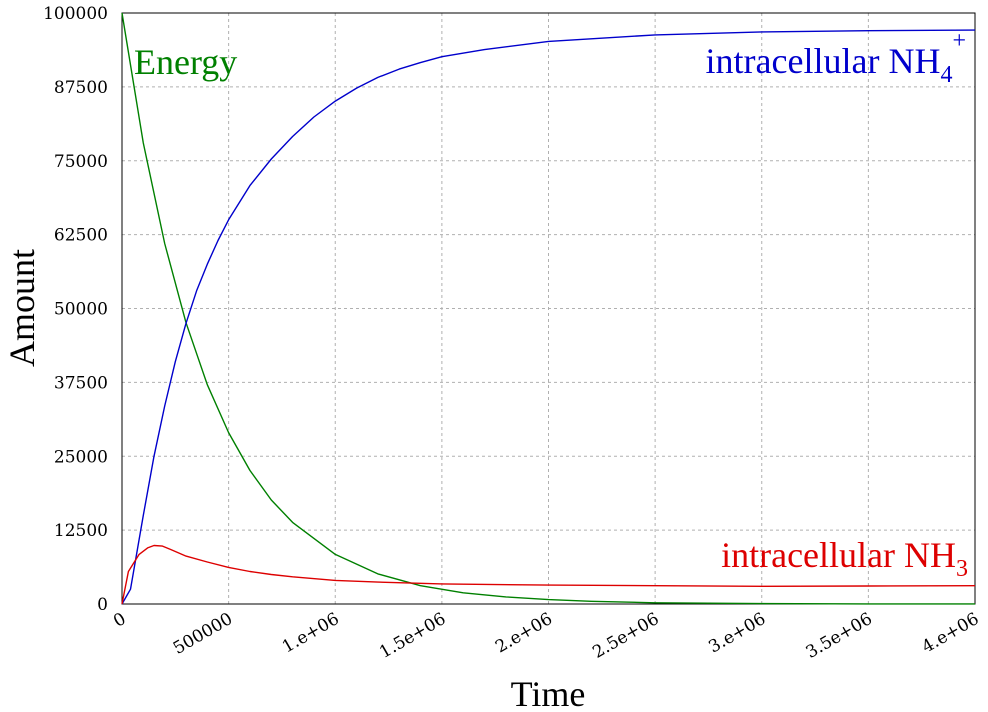  I want to click on series-label-nh4-sup: +, so click(959, 41).